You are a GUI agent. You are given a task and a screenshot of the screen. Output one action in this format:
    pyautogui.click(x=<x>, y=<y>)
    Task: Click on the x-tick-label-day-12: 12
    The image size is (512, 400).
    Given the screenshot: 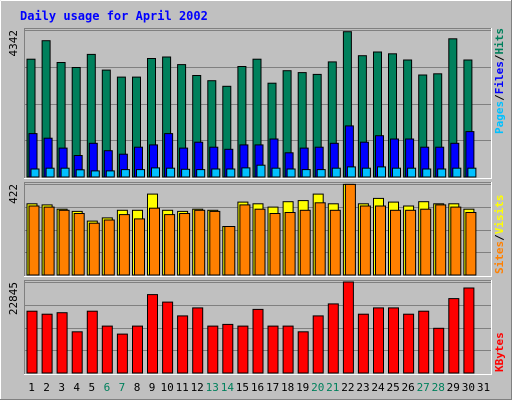 What is the action you would take?
    pyautogui.click(x=197, y=387)
    